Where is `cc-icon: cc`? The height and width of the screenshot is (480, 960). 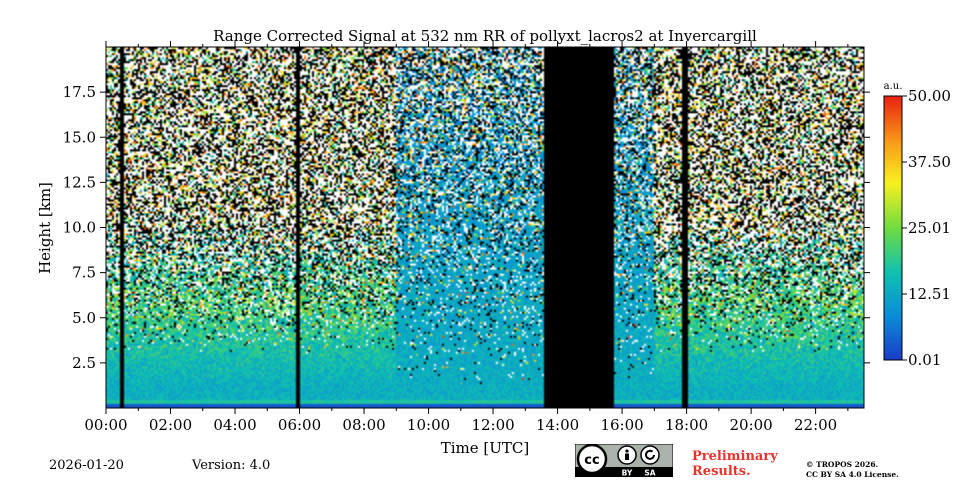
cc-icon: cc is located at coordinates (592, 459).